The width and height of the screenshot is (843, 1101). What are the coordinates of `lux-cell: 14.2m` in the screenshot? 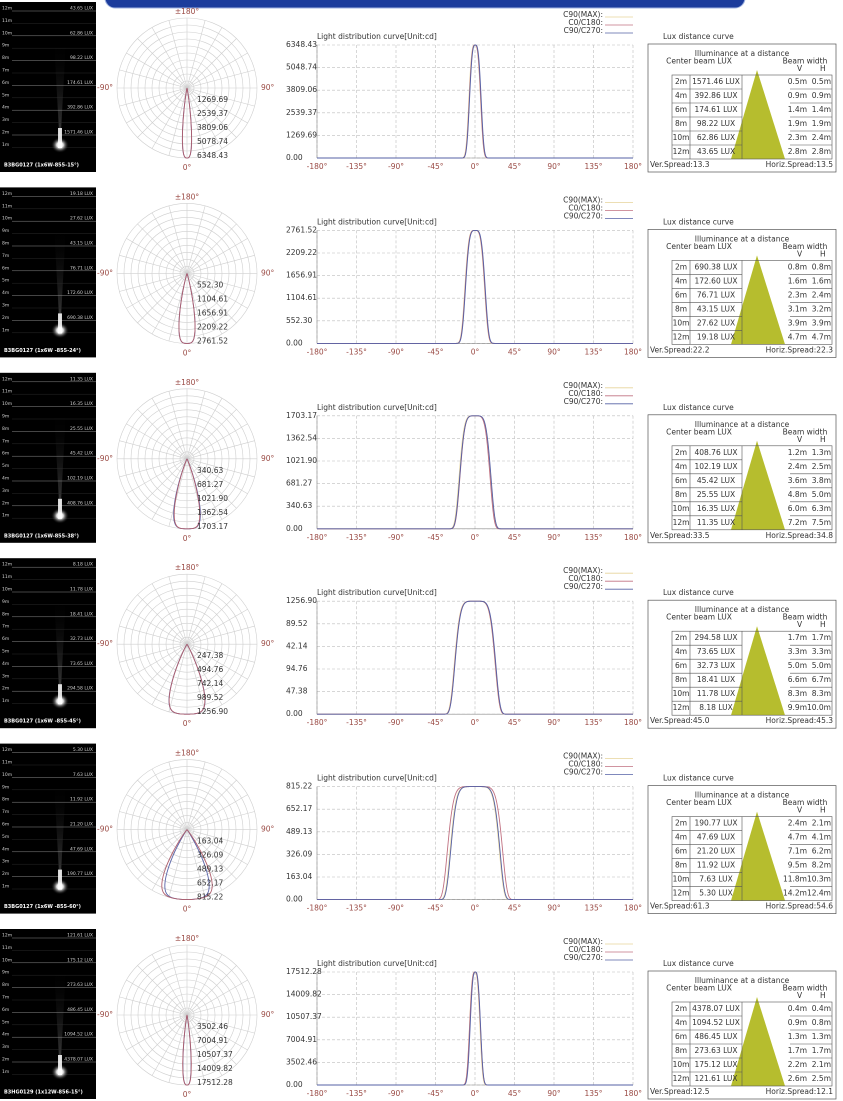 It's located at (795, 893).